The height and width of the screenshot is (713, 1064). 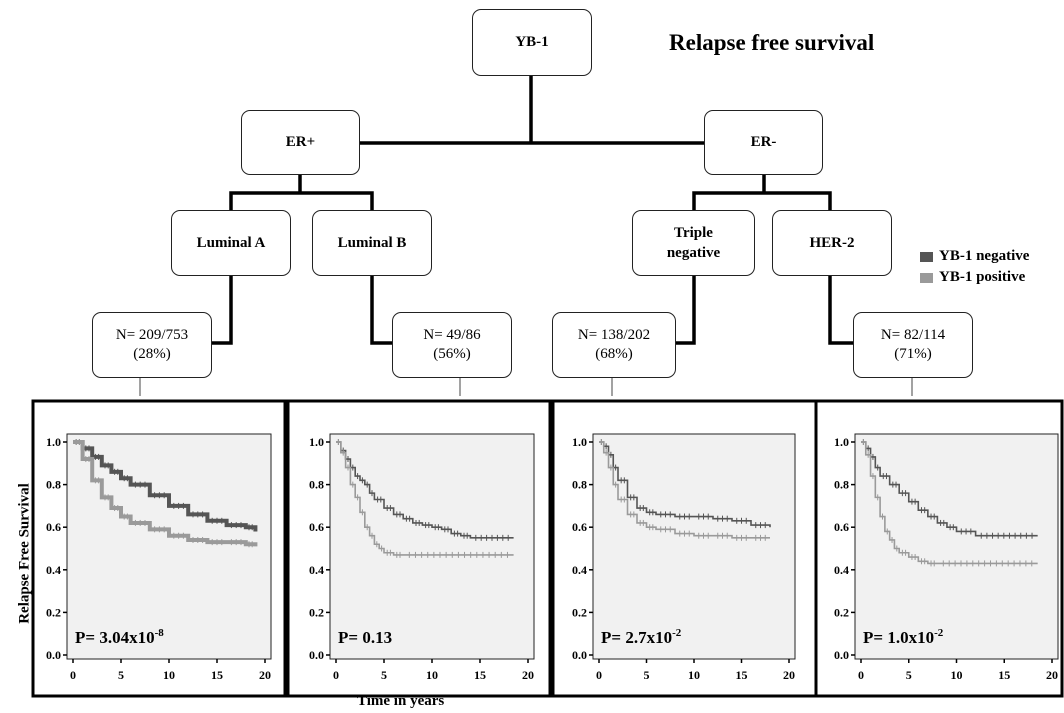 I want to click on x-axis-label: Time in years, so click(x=401, y=701).